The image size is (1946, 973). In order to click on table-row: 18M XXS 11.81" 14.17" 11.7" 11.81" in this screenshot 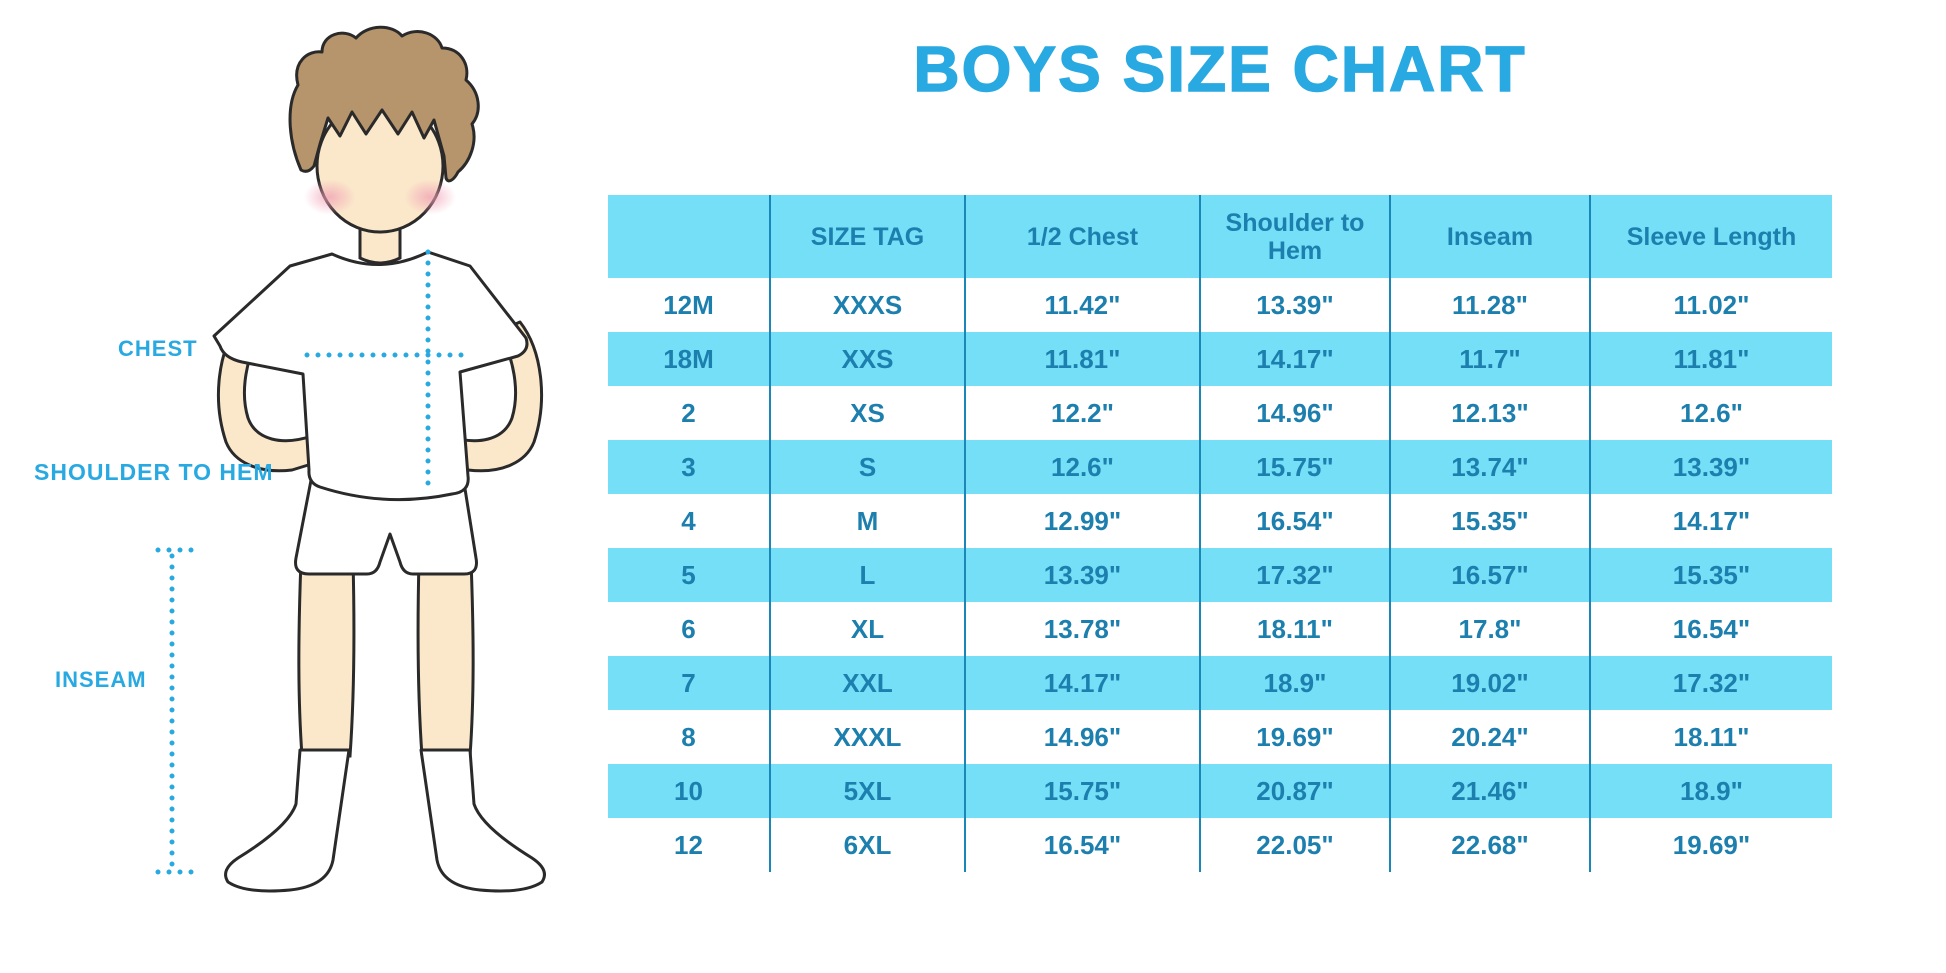, I will do `click(1220, 359)`.